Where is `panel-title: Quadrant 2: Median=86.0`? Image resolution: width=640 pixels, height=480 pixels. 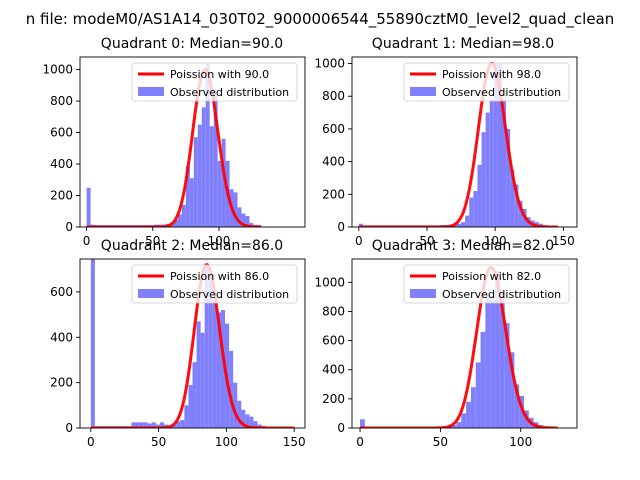
panel-title: Quadrant 2: Median=86.0 is located at coordinates (192, 246).